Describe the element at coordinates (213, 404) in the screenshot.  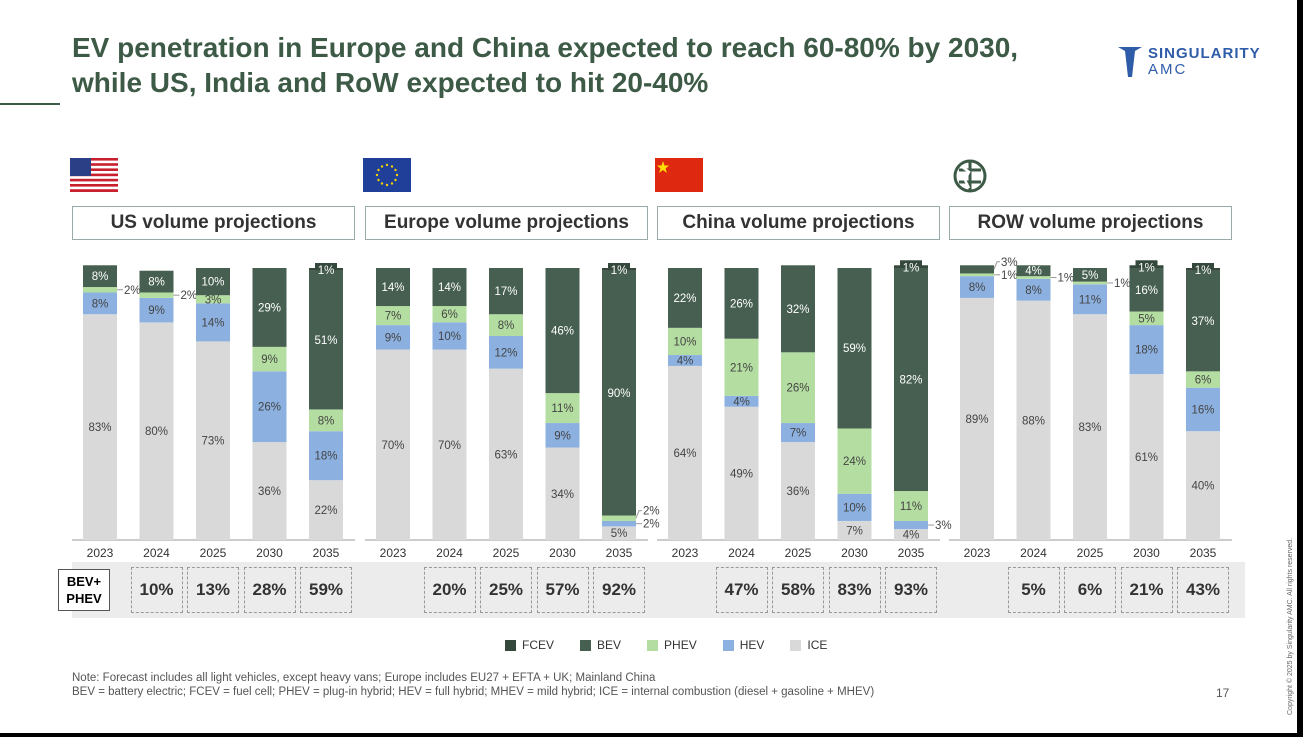
I see `bar-stack: 73% 14% 3% 10%` at that location.